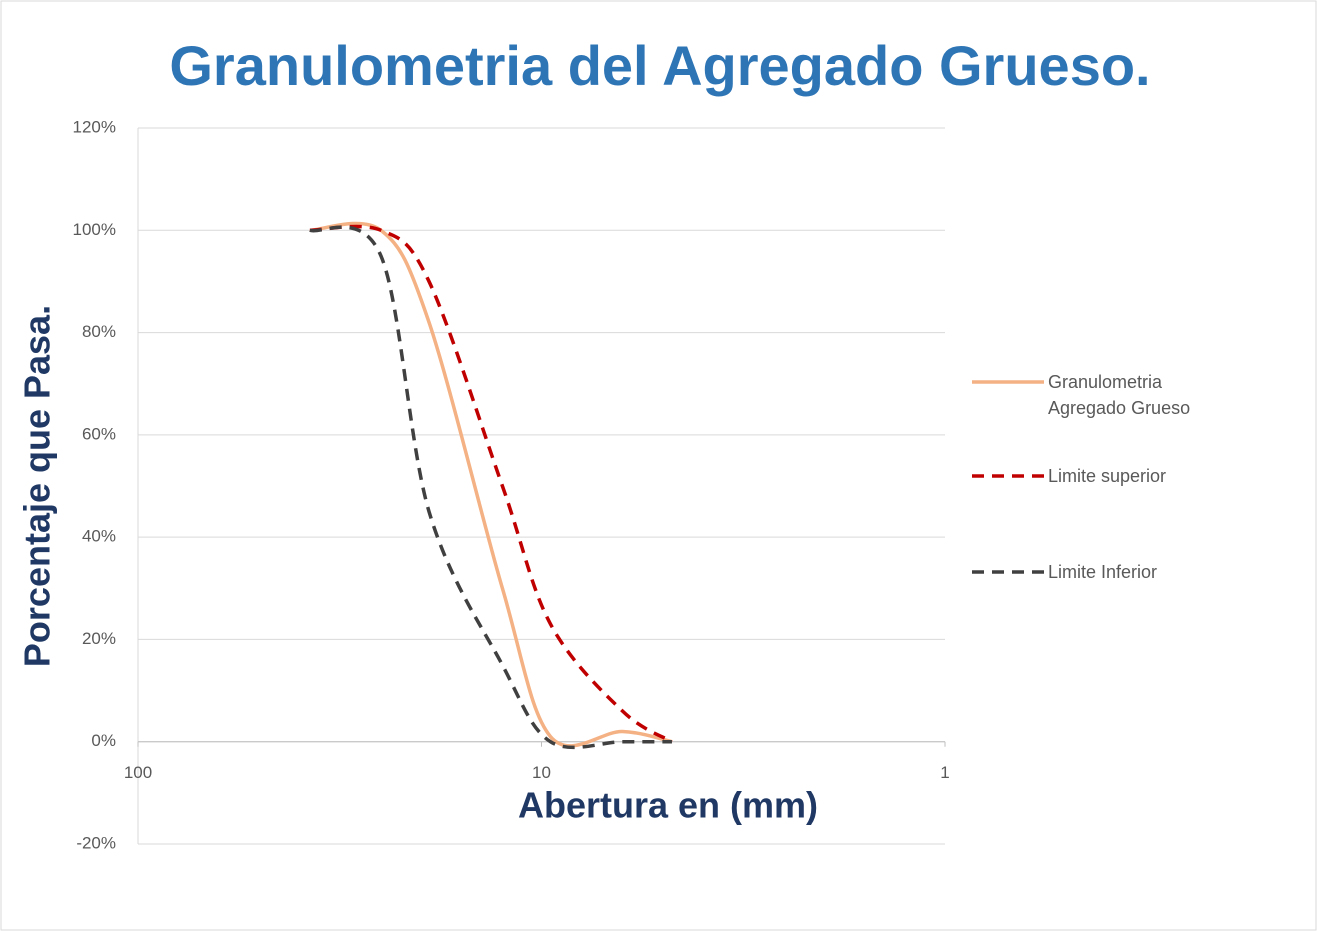  Describe the element at coordinates (659, 65) in the screenshot. I see `chart-title: Granulometria del Agregado Grueso.` at that location.